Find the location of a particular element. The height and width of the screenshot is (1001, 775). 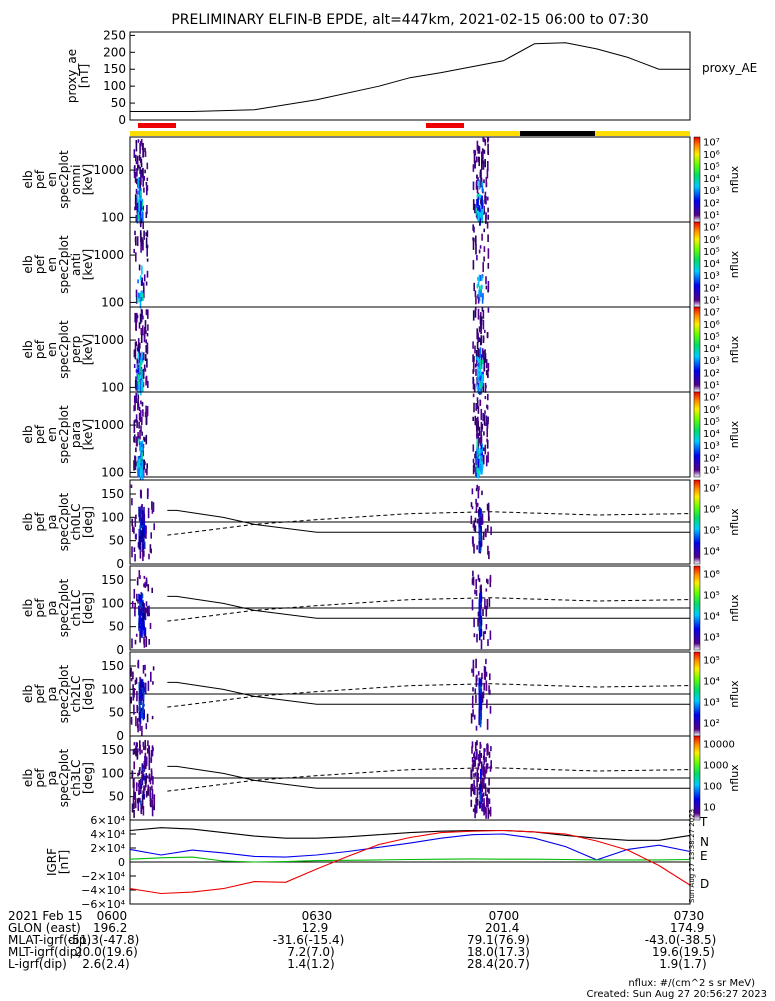

spec-ylabel-line: en is located at coordinates (52, 434).